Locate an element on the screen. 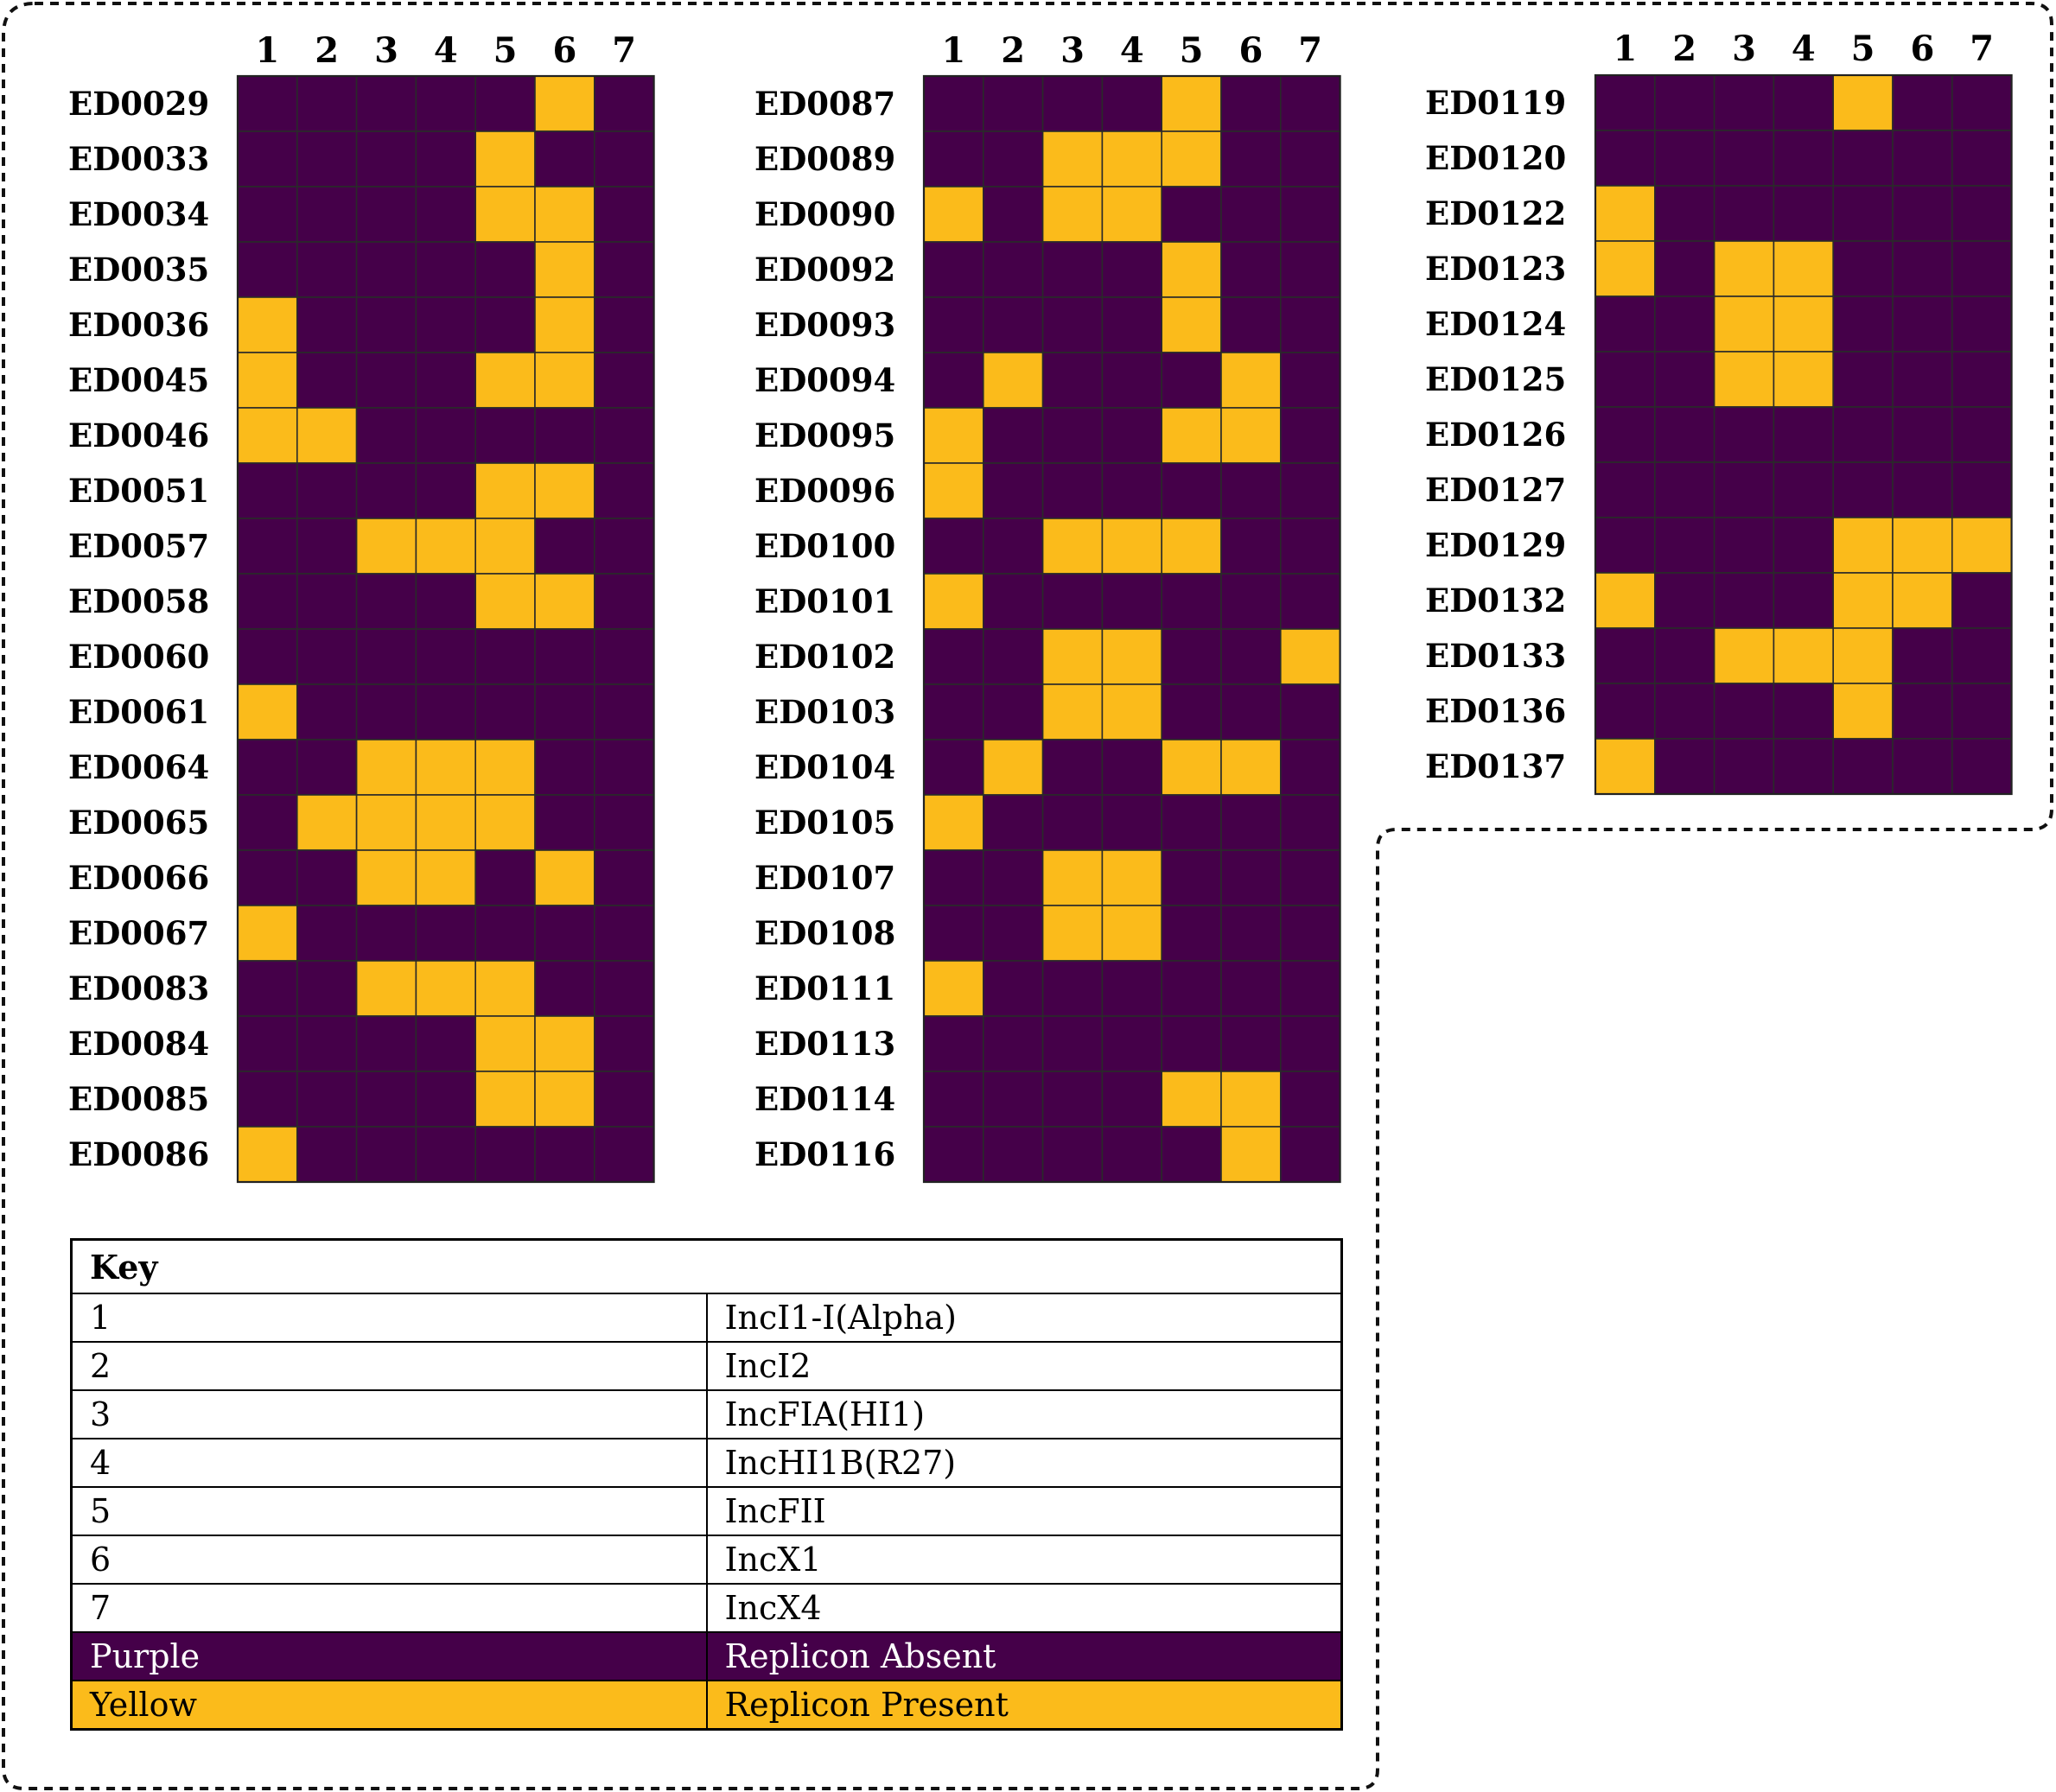  key-code: 7 is located at coordinates (389, 1608).